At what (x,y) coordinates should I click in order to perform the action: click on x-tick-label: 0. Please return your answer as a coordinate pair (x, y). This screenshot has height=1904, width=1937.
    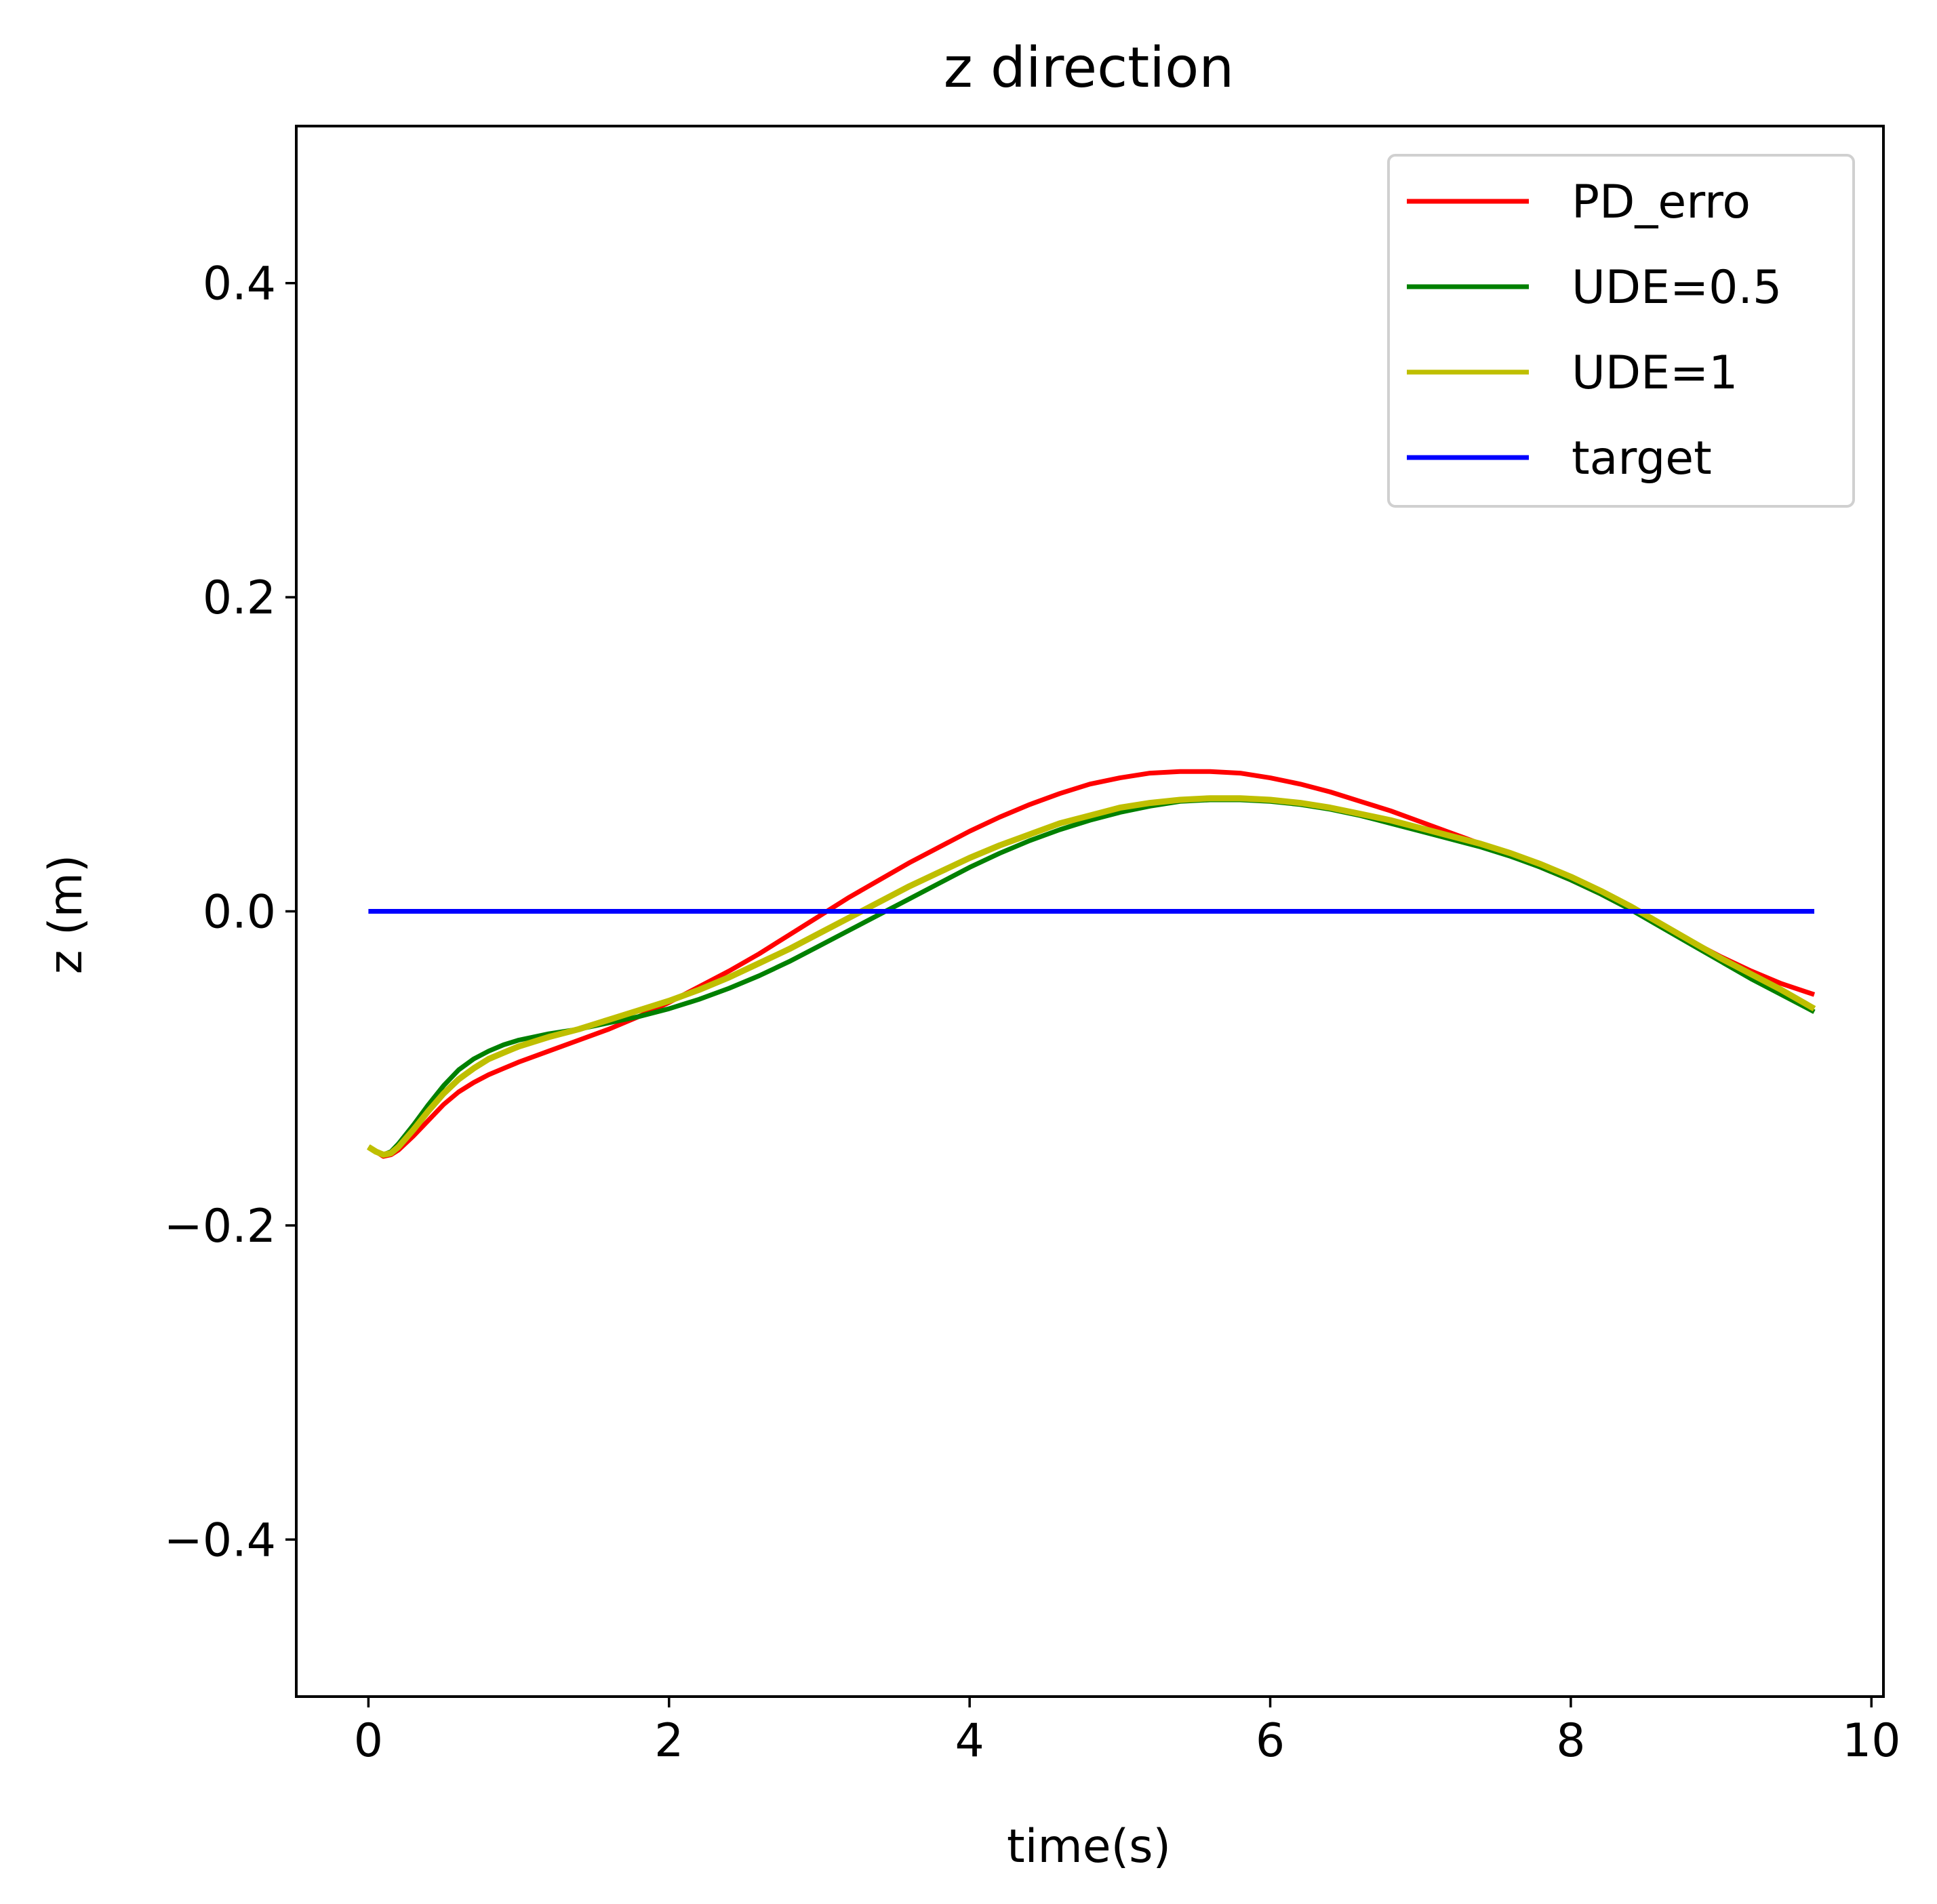
    Looking at the image, I should click on (368, 1741).